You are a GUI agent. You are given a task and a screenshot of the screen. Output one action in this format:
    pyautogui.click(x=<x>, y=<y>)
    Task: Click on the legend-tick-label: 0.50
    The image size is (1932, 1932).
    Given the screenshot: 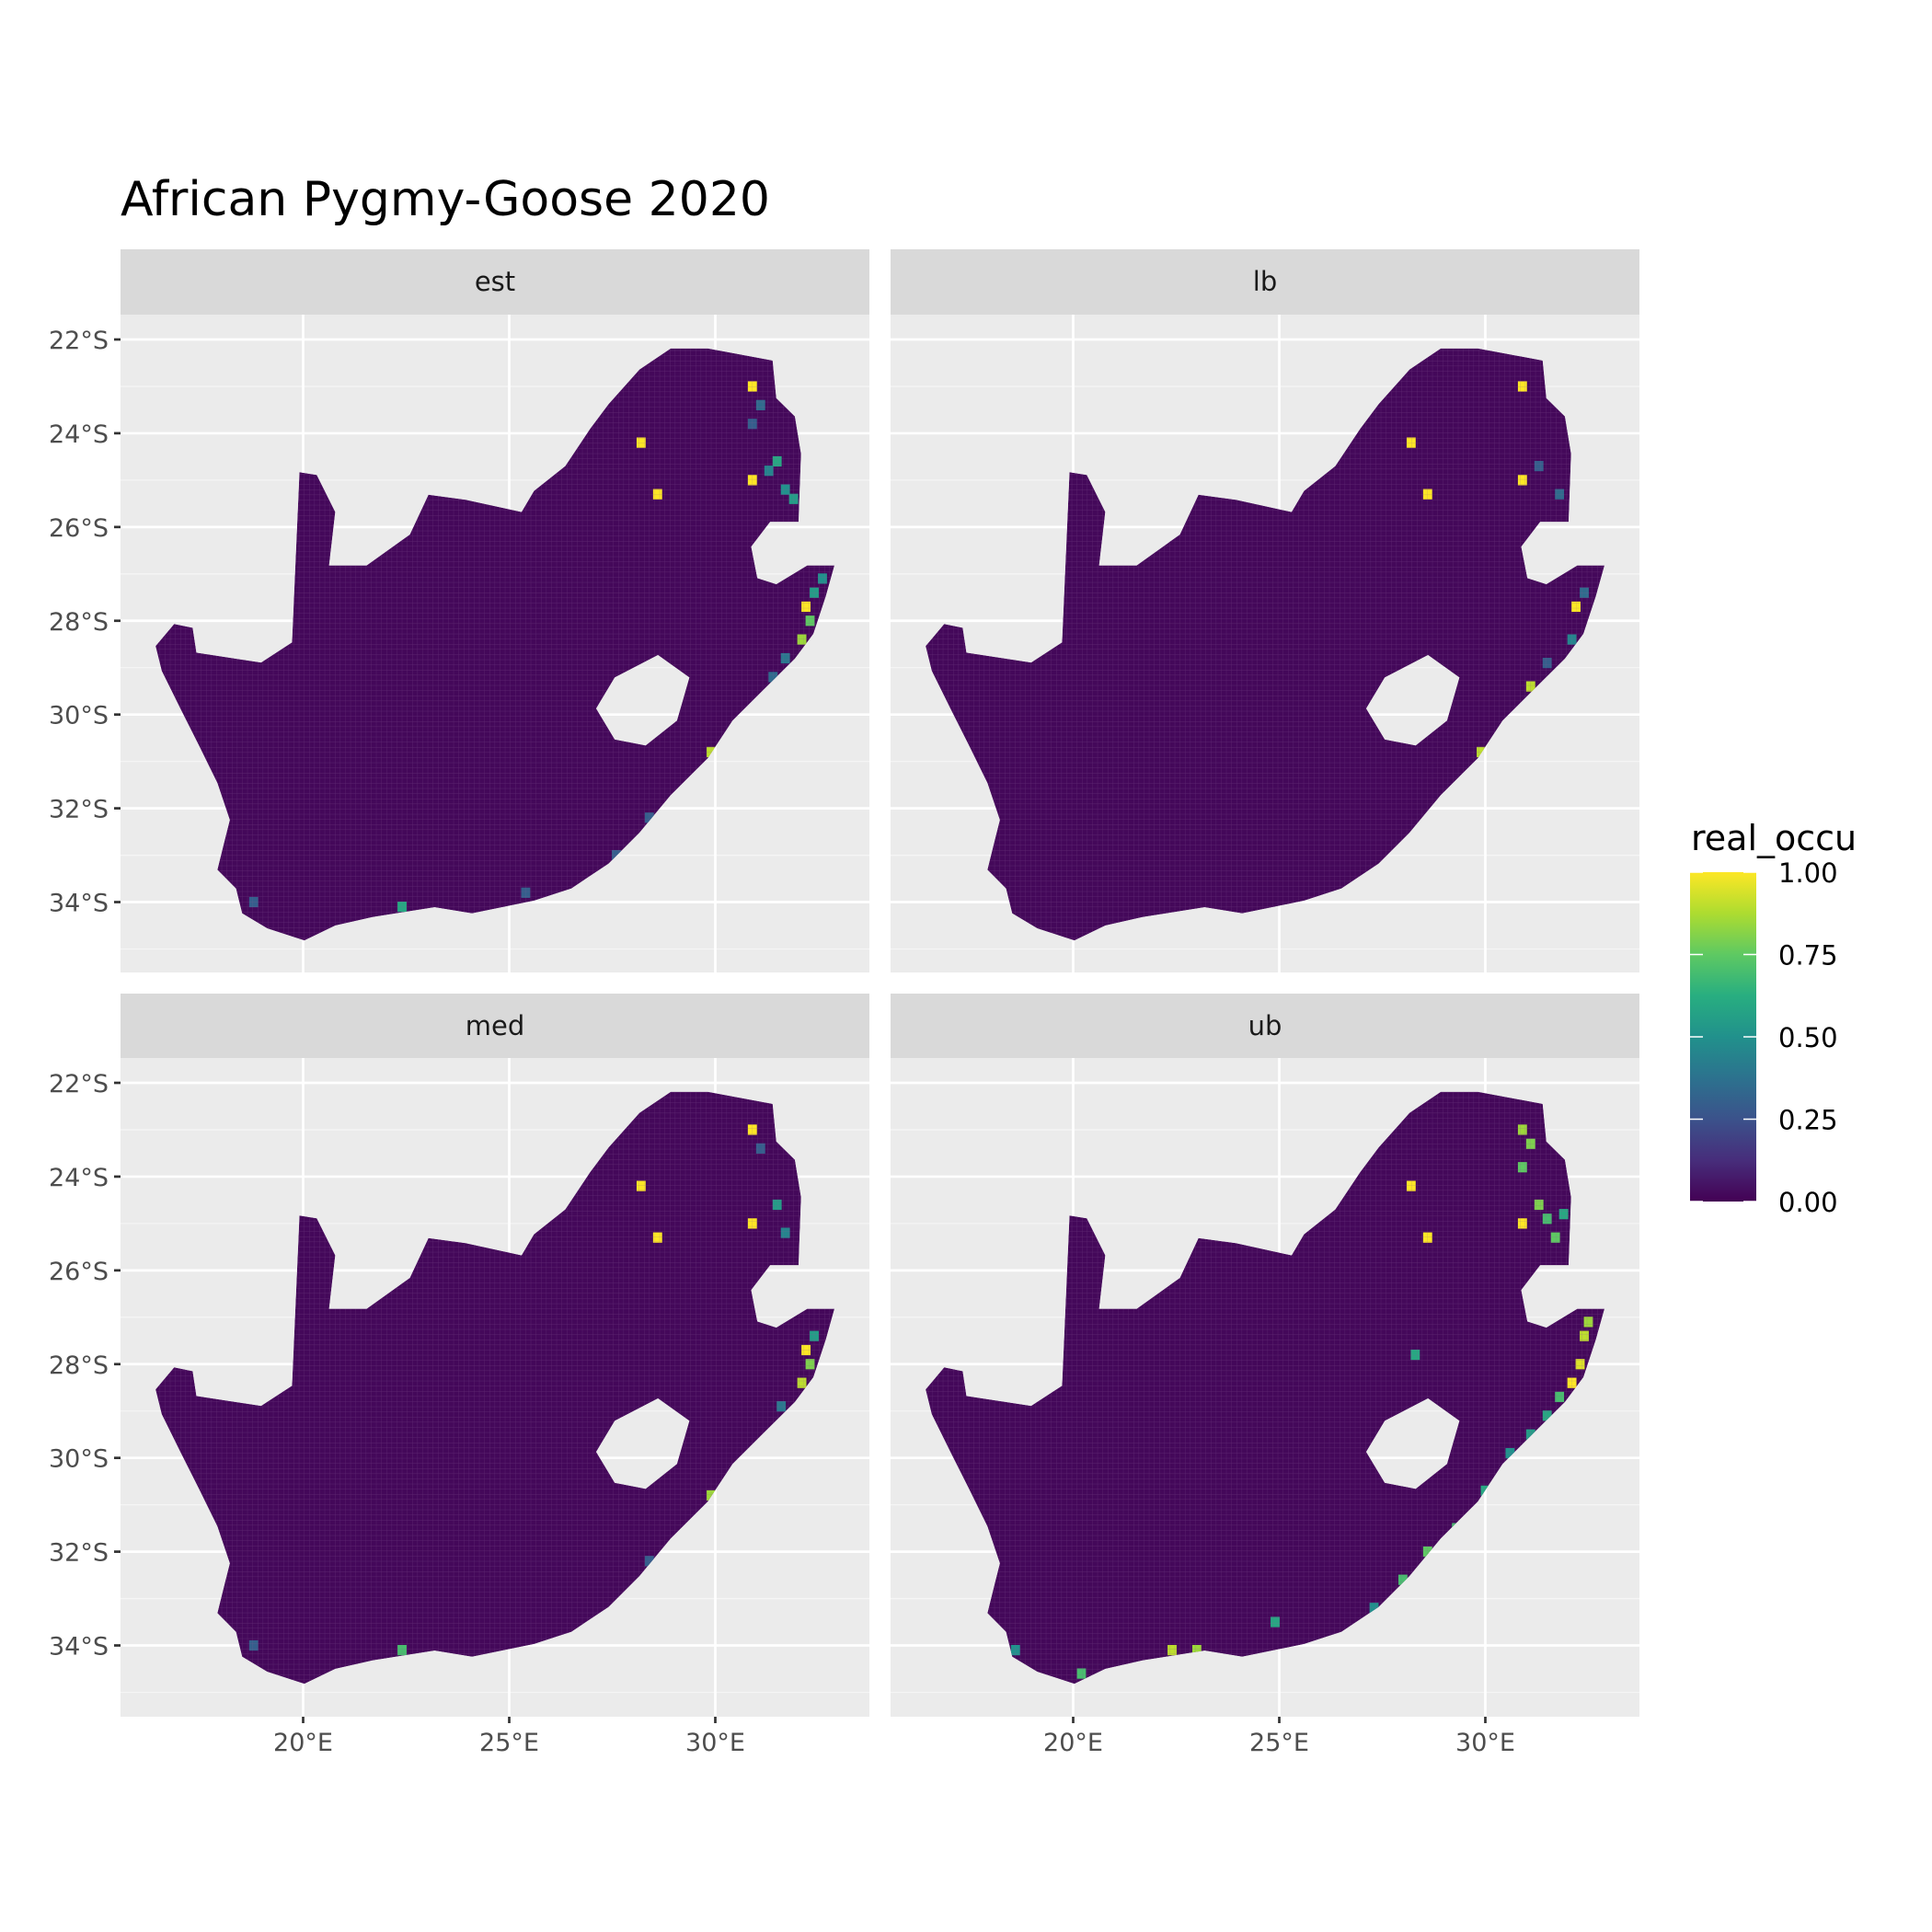 What is the action you would take?
    pyautogui.click(x=1808, y=1037)
    